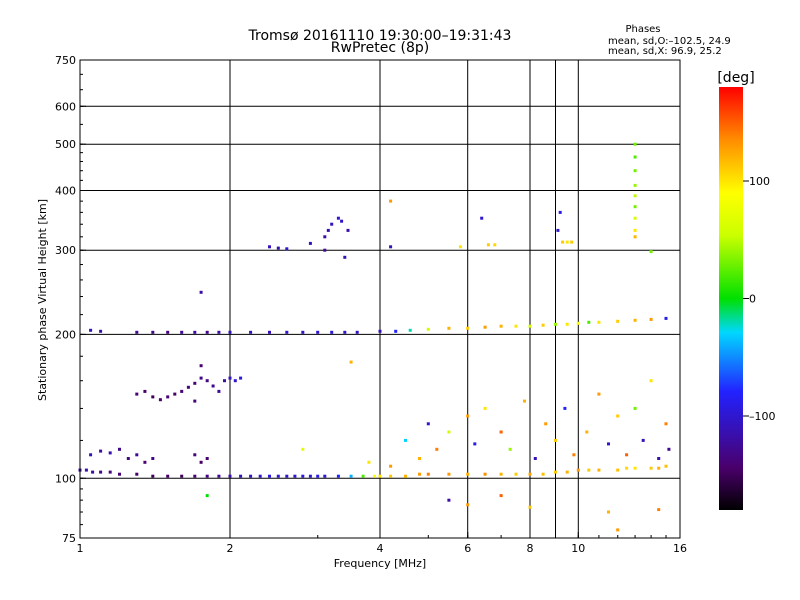  I want to click on y-tick-label: 200, so click(65, 334).